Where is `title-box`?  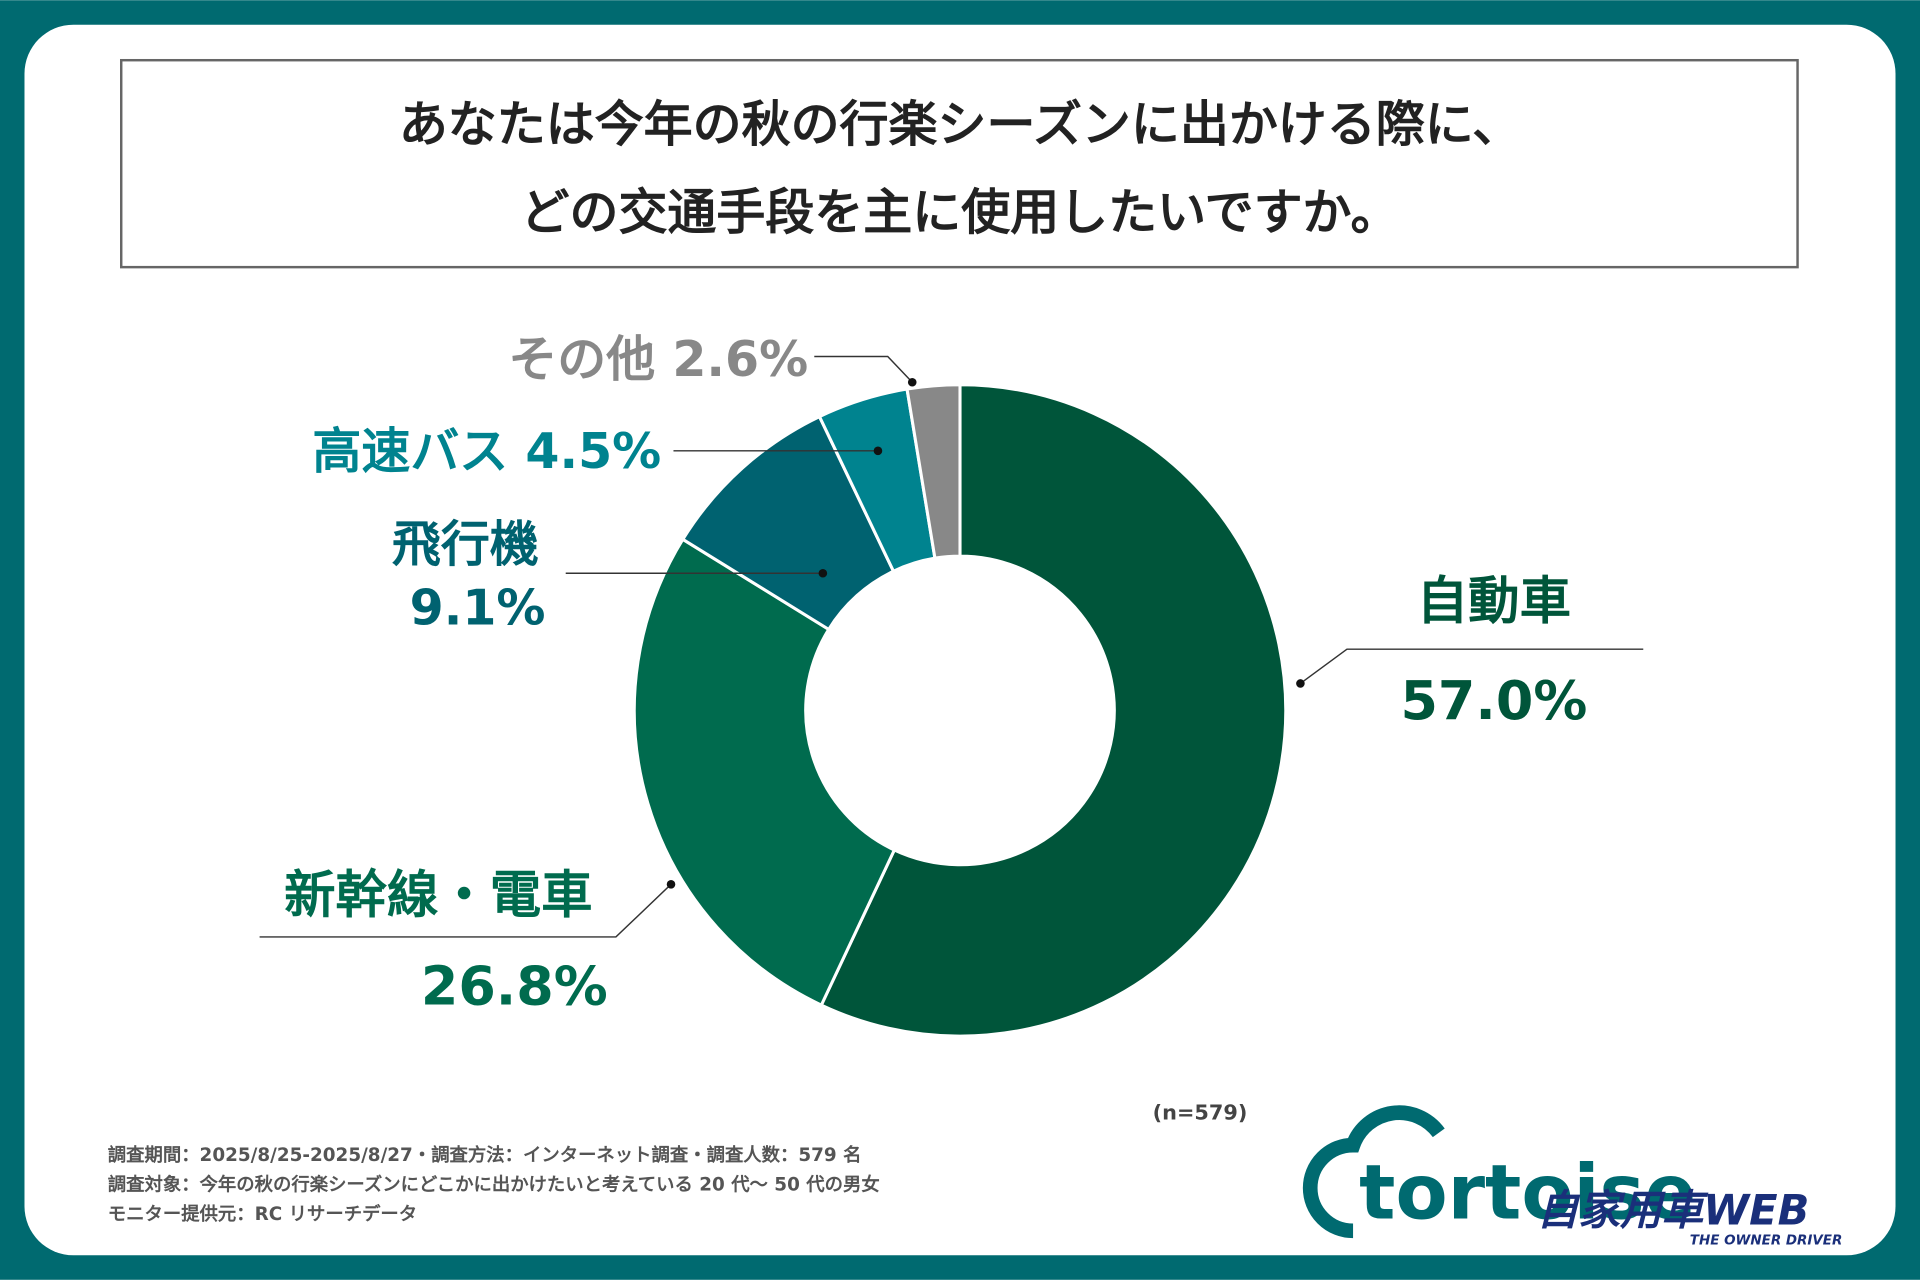
title-box is located at coordinates (959, 163).